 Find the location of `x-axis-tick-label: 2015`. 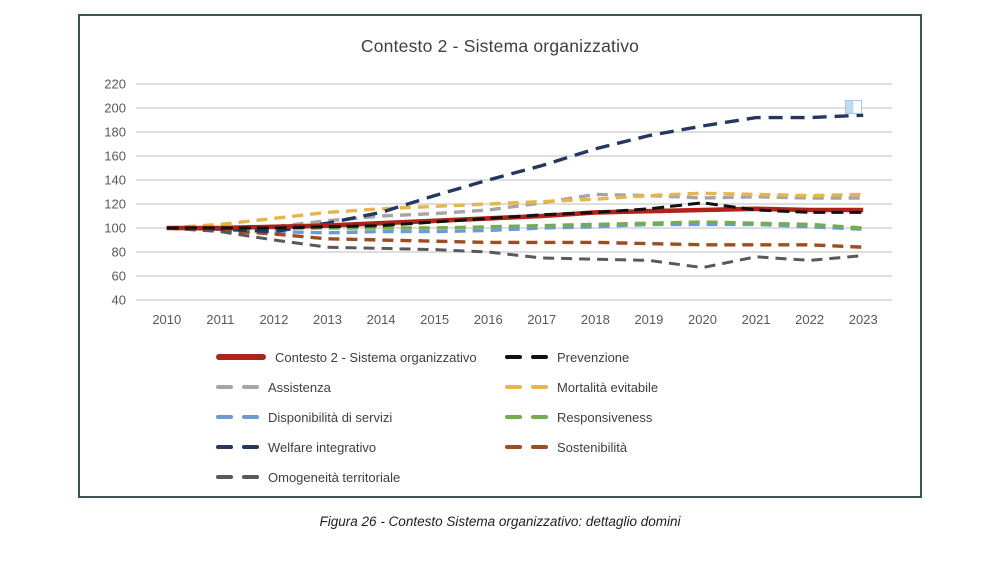

x-axis-tick-label: 2015 is located at coordinates (434, 319).